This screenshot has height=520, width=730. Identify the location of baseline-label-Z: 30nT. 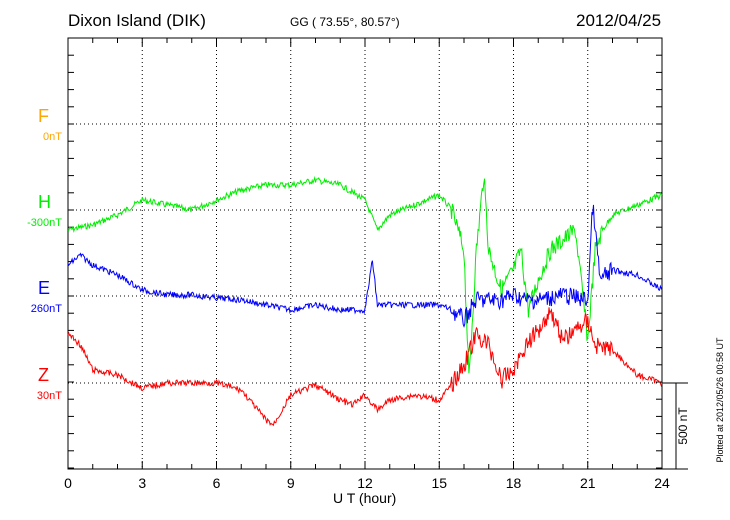
(49, 396).